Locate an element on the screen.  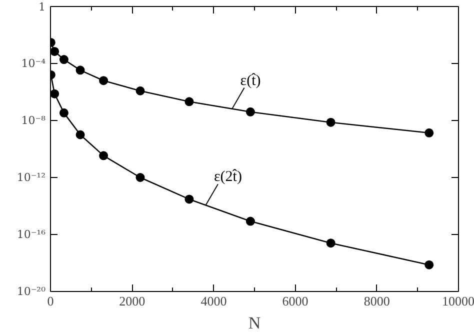
x-tick-label: 6000 is located at coordinates (295, 301).